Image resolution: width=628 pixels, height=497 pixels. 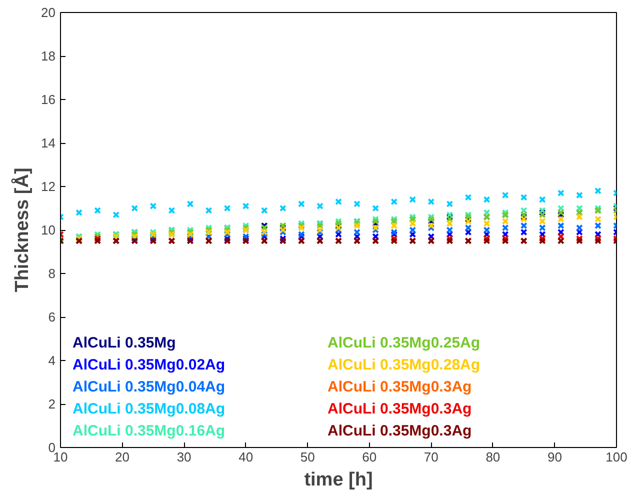 What do you see at coordinates (52, 317) in the screenshot?
I see `y-tick-label: 6` at bounding box center [52, 317].